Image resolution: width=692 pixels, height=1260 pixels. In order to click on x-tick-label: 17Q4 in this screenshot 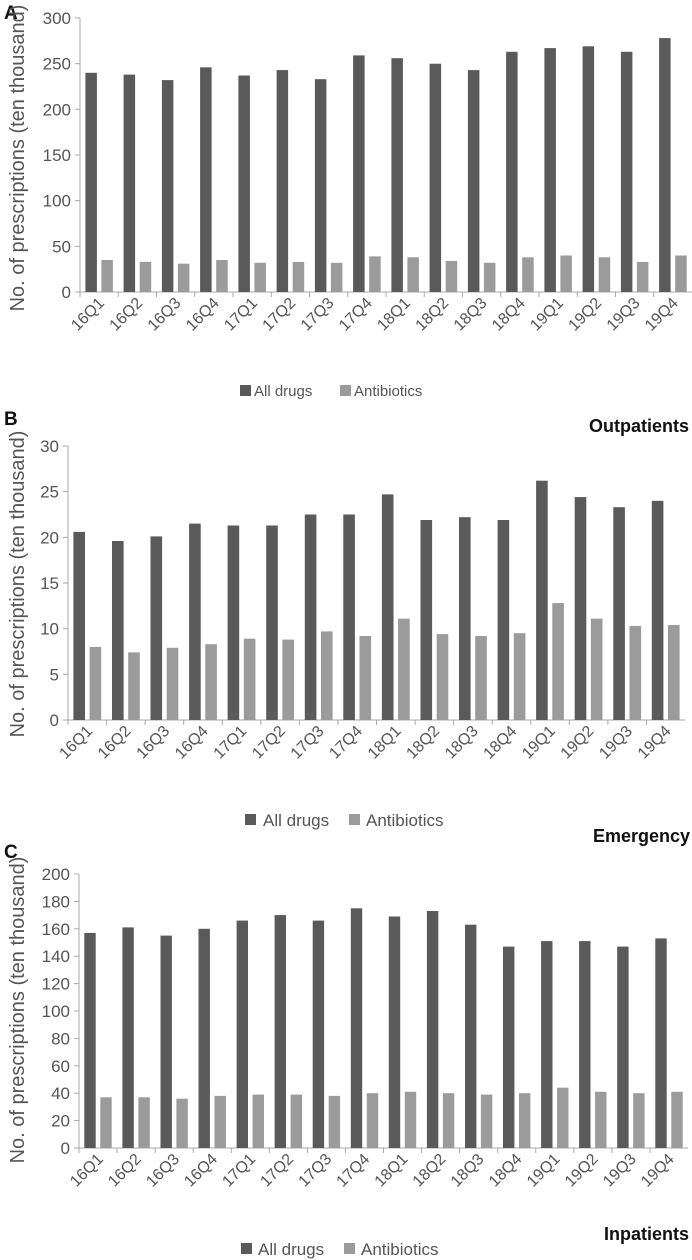, I will do `click(354, 1171)`.